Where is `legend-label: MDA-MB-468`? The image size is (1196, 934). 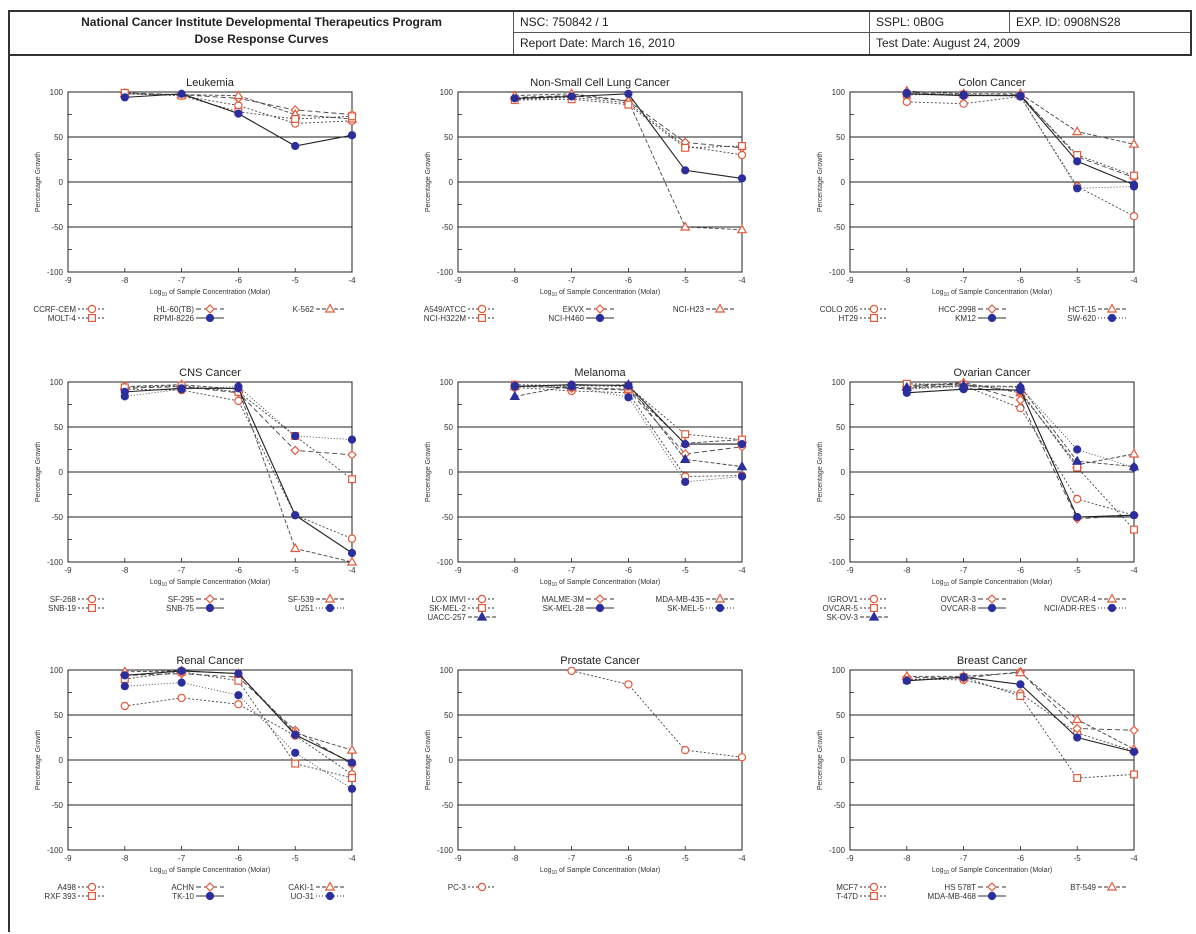
legend-label: MDA-MB-468 is located at coordinates (952, 896).